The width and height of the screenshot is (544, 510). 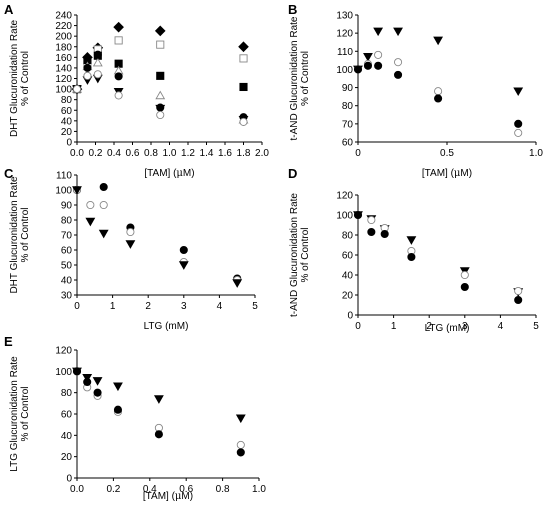 I want to click on panel-letter: D, so click(x=292, y=173).